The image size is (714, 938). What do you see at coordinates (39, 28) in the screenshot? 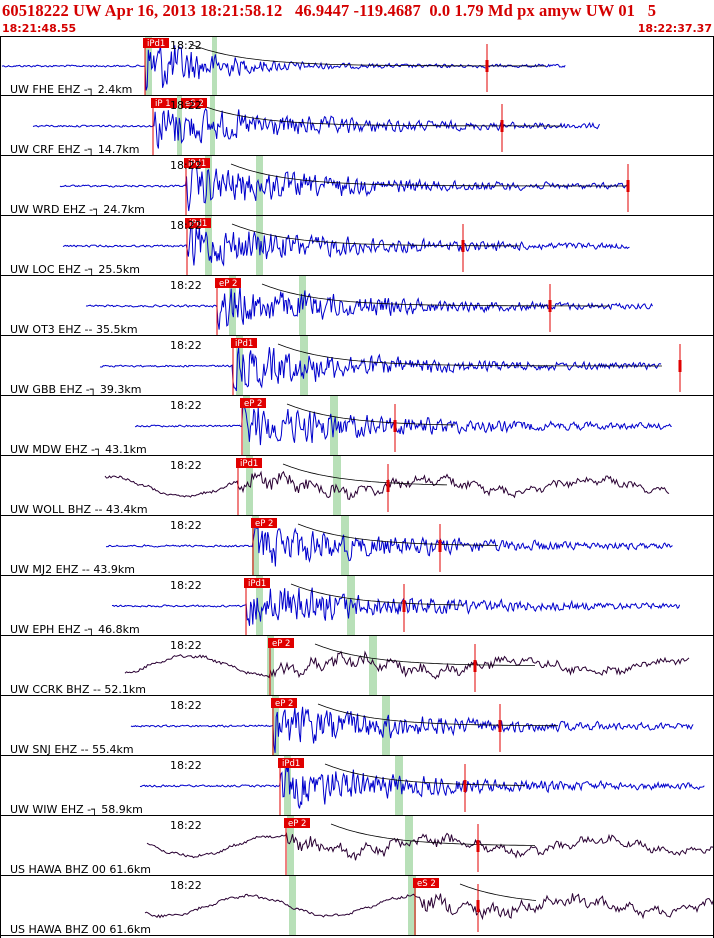
I see `time-start-label: 18:21:48.55` at bounding box center [39, 28].